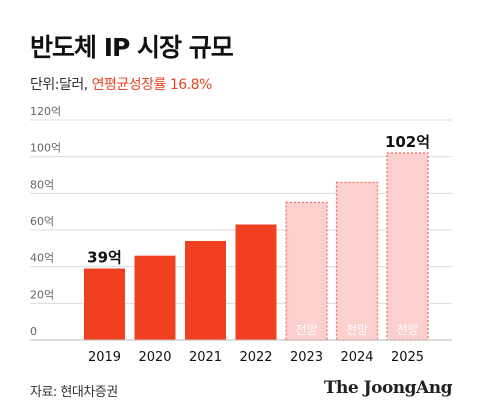  I want to click on x-tick-label: 2024, so click(356, 357).